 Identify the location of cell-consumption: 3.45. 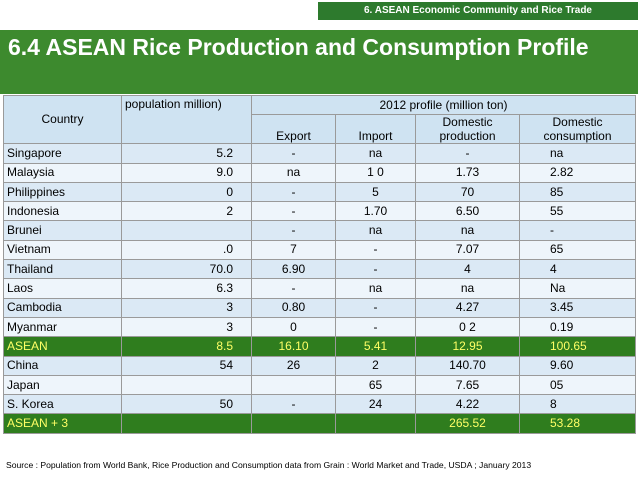
(577, 307).